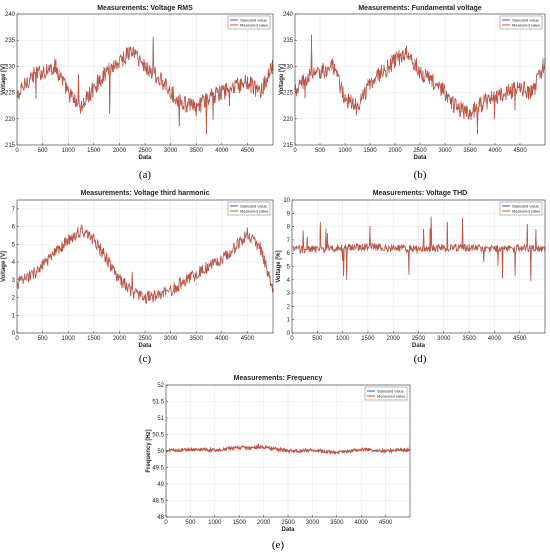  What do you see at coordinates (288, 67) in the screenshot?
I see `y-tick-label: 230` at bounding box center [288, 67].